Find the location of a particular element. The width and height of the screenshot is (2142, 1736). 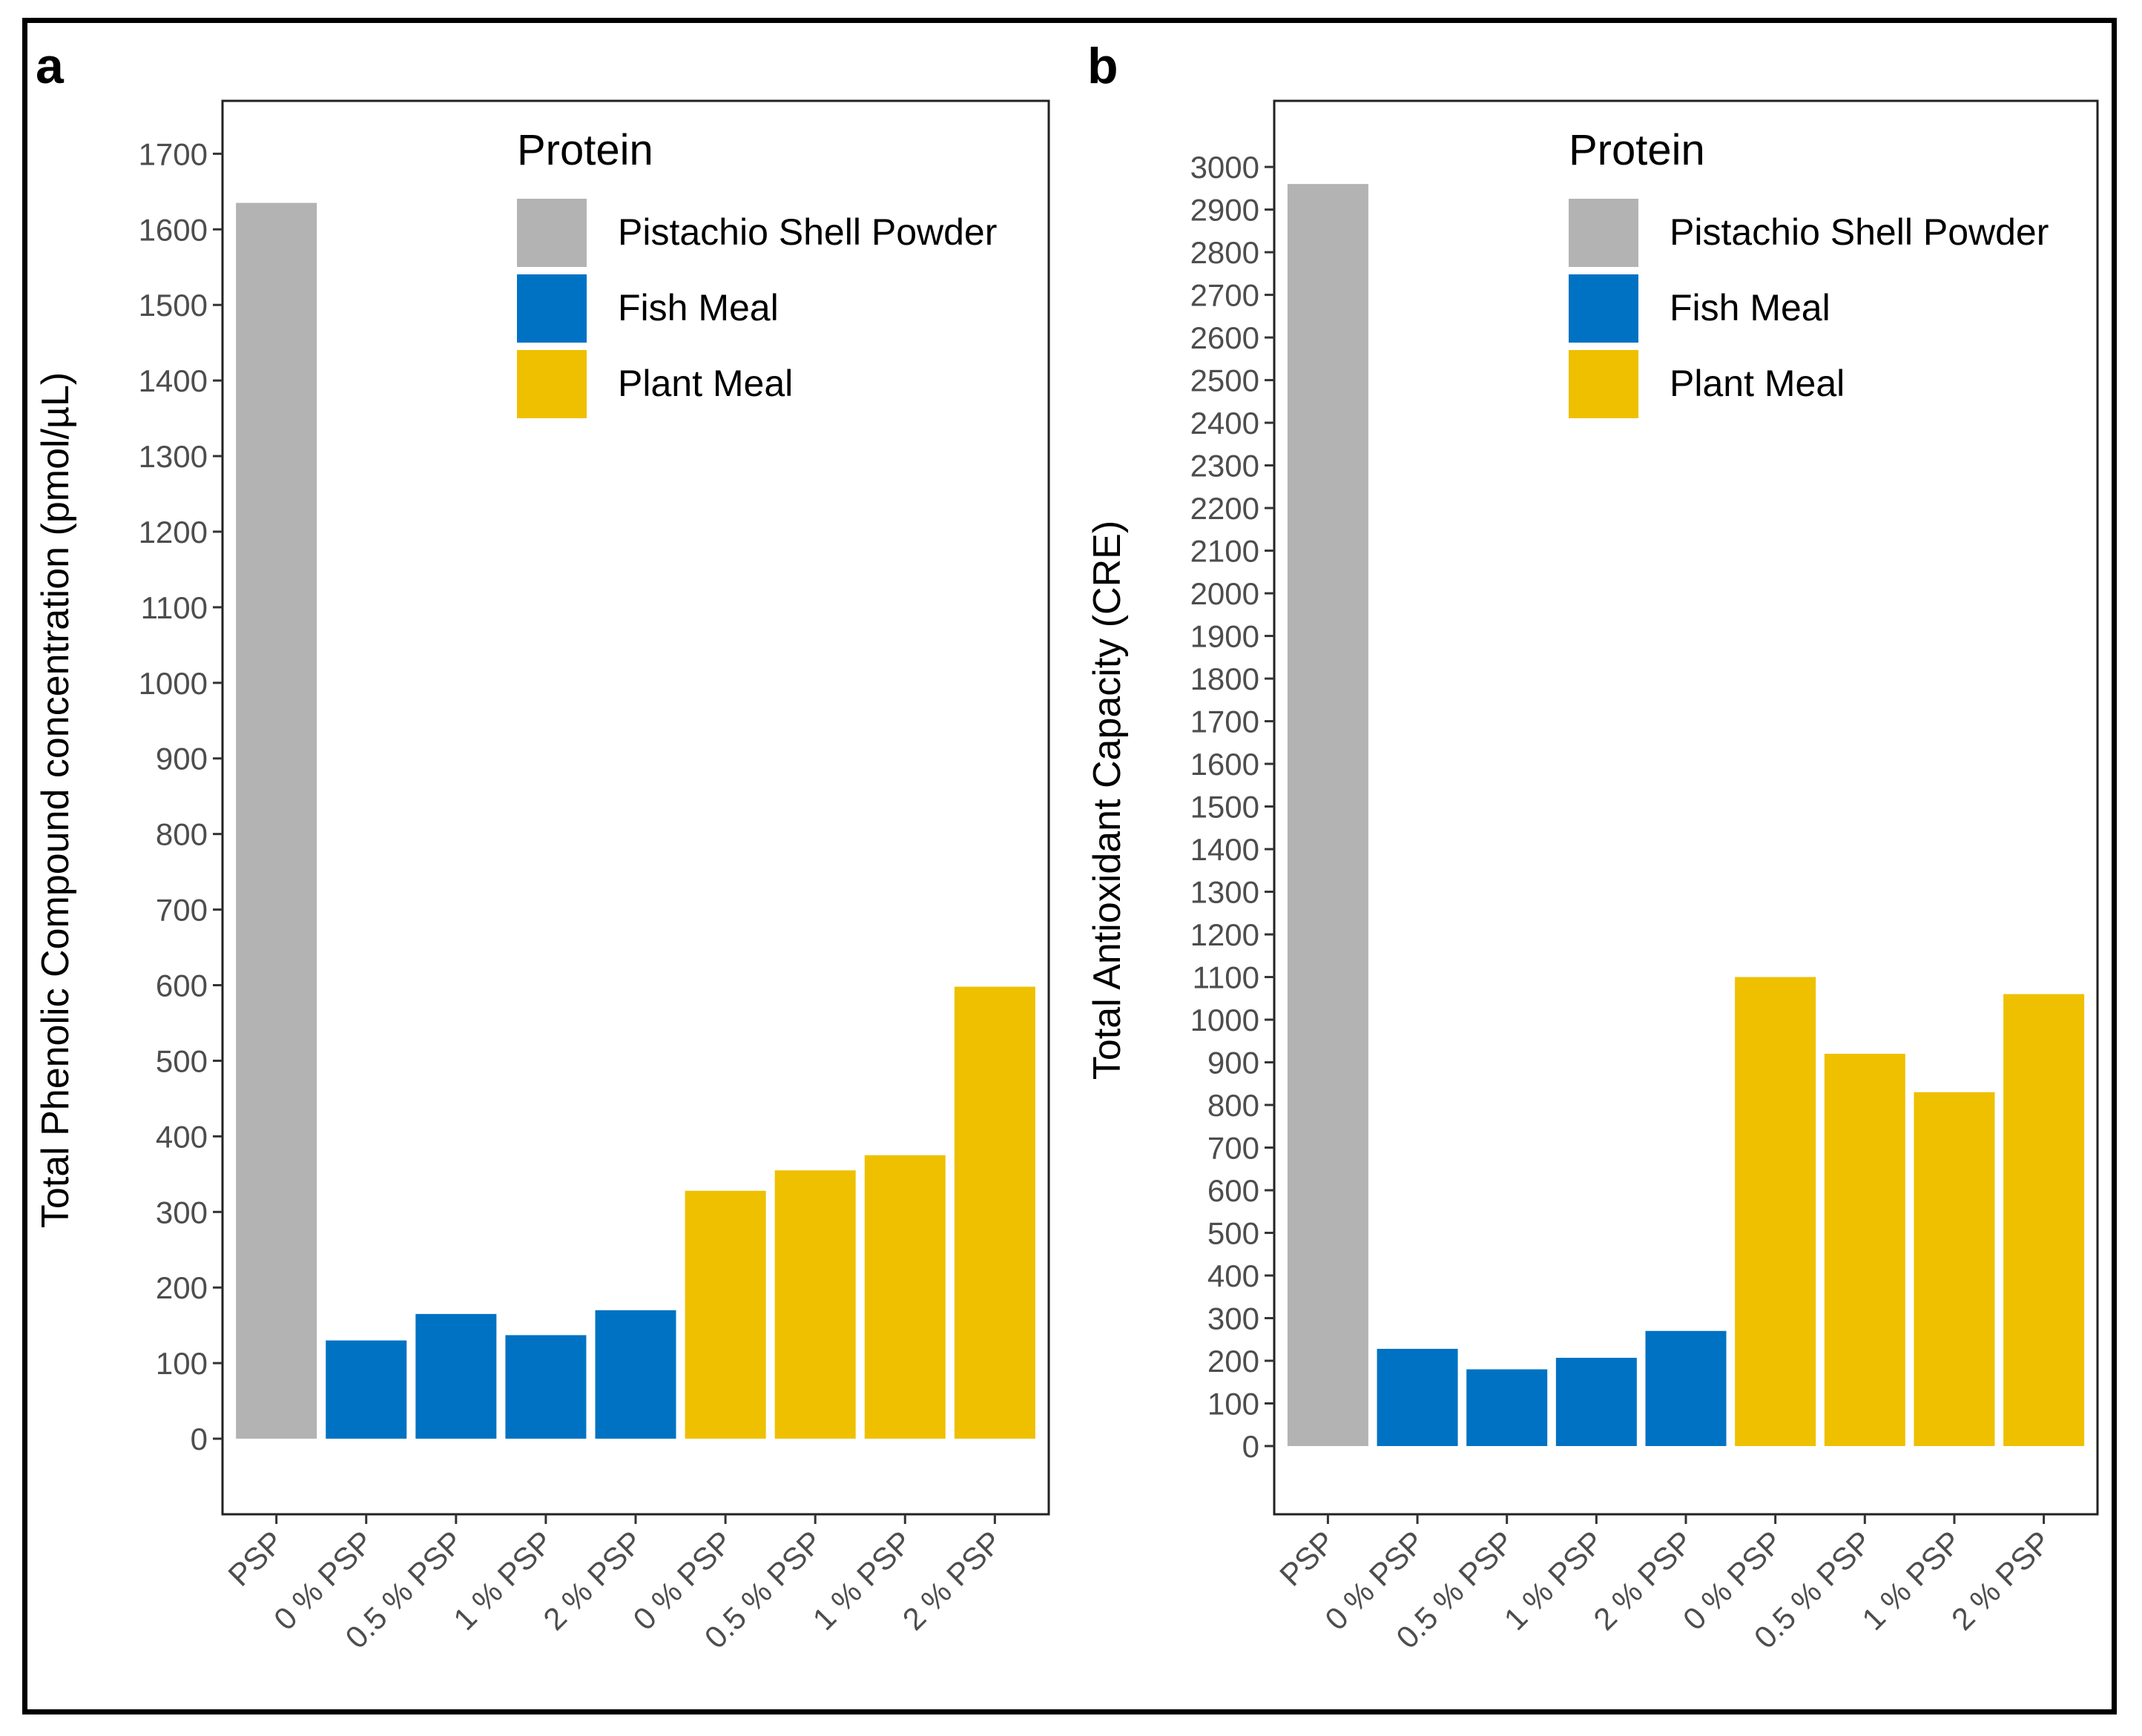

panel-b-y-tick-label: 1400 is located at coordinates (1224, 850).